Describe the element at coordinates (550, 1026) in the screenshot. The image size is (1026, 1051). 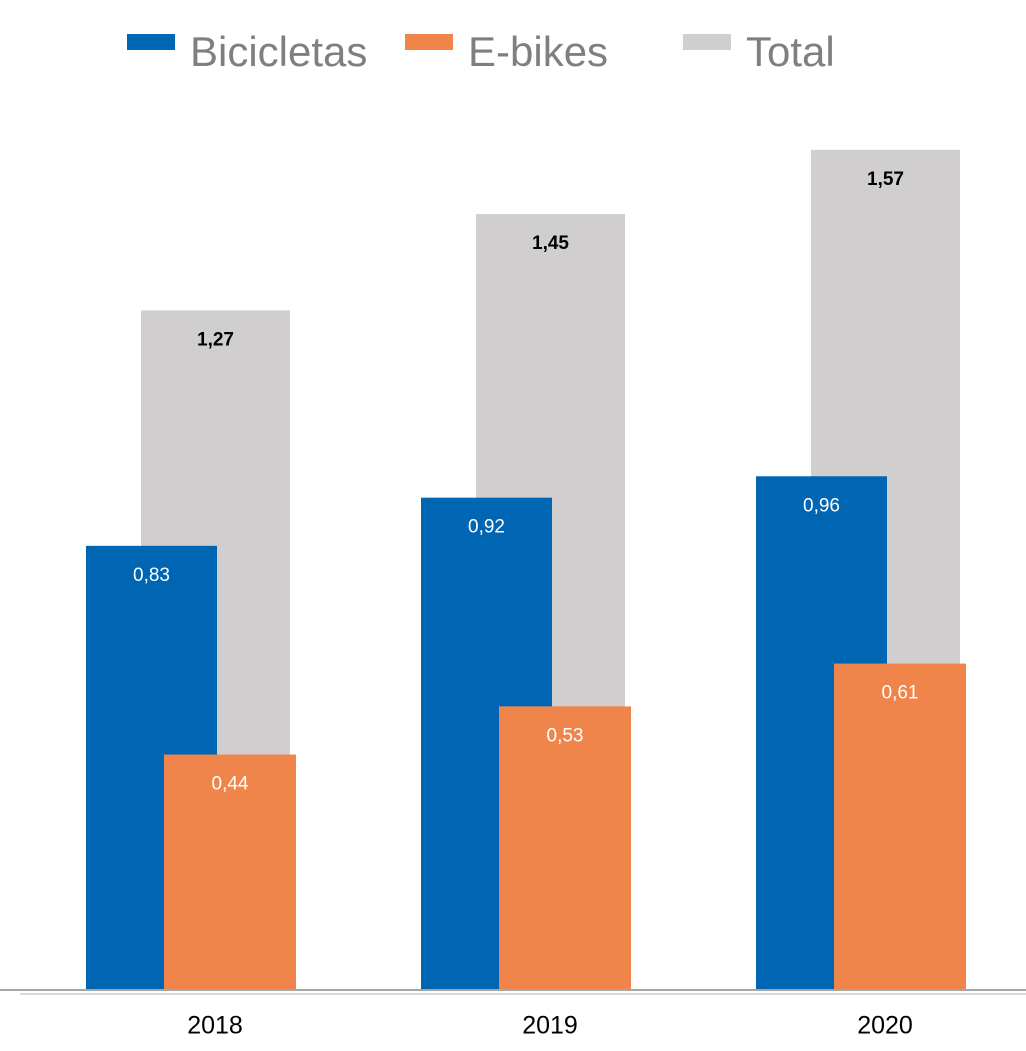
I see `x-tick-label: 2019` at that location.